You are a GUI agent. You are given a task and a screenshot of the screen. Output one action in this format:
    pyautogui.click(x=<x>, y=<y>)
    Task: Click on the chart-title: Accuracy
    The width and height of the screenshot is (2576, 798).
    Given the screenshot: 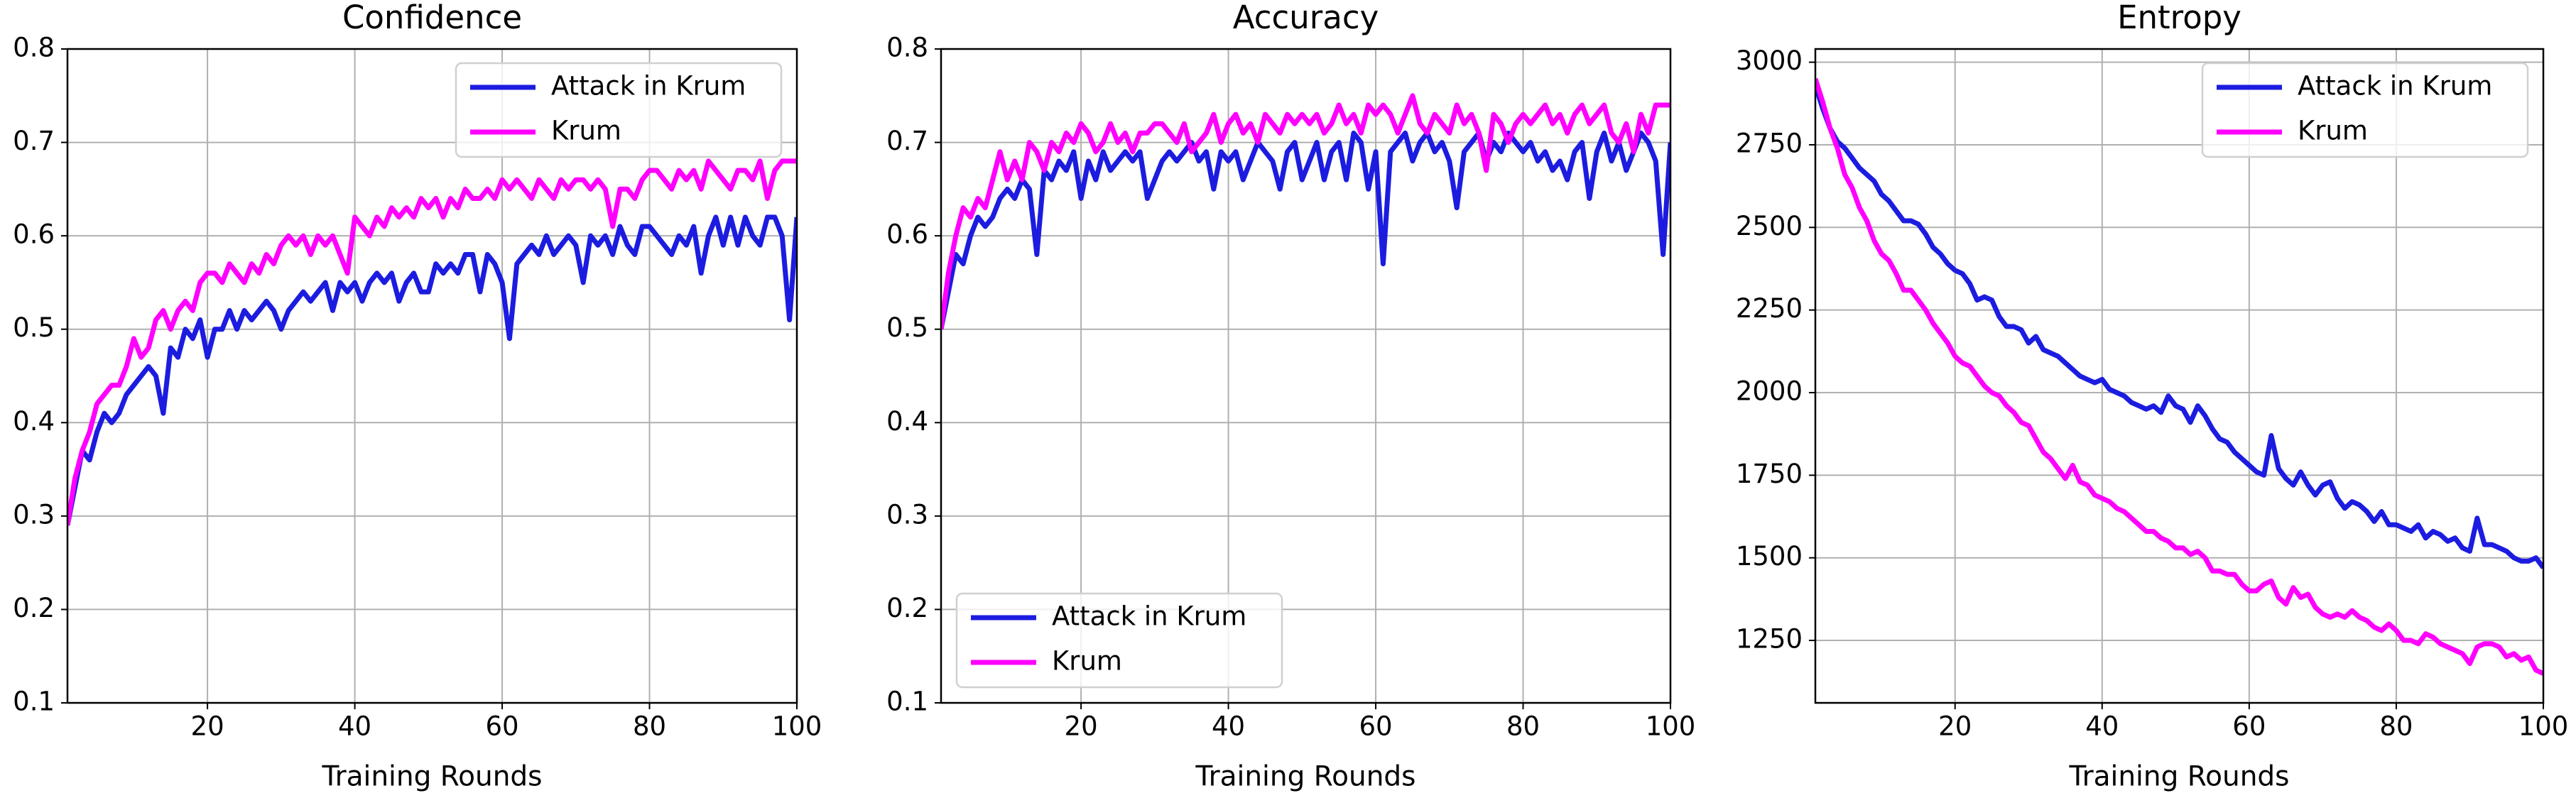 What is the action you would take?
    pyautogui.click(x=1306, y=18)
    